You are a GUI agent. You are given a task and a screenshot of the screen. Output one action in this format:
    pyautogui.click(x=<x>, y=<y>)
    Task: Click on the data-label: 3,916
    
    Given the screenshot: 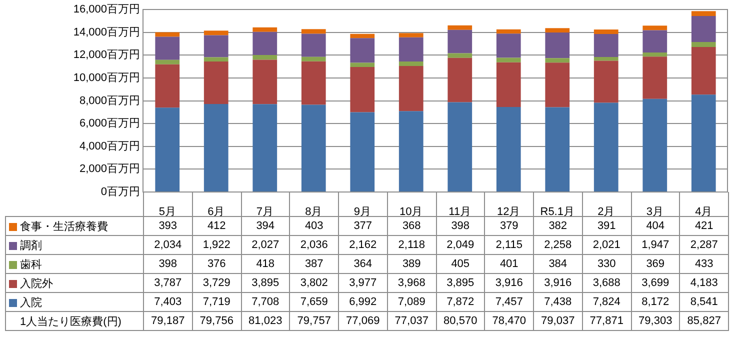 What is the action you would take?
    pyautogui.click(x=509, y=283)
    